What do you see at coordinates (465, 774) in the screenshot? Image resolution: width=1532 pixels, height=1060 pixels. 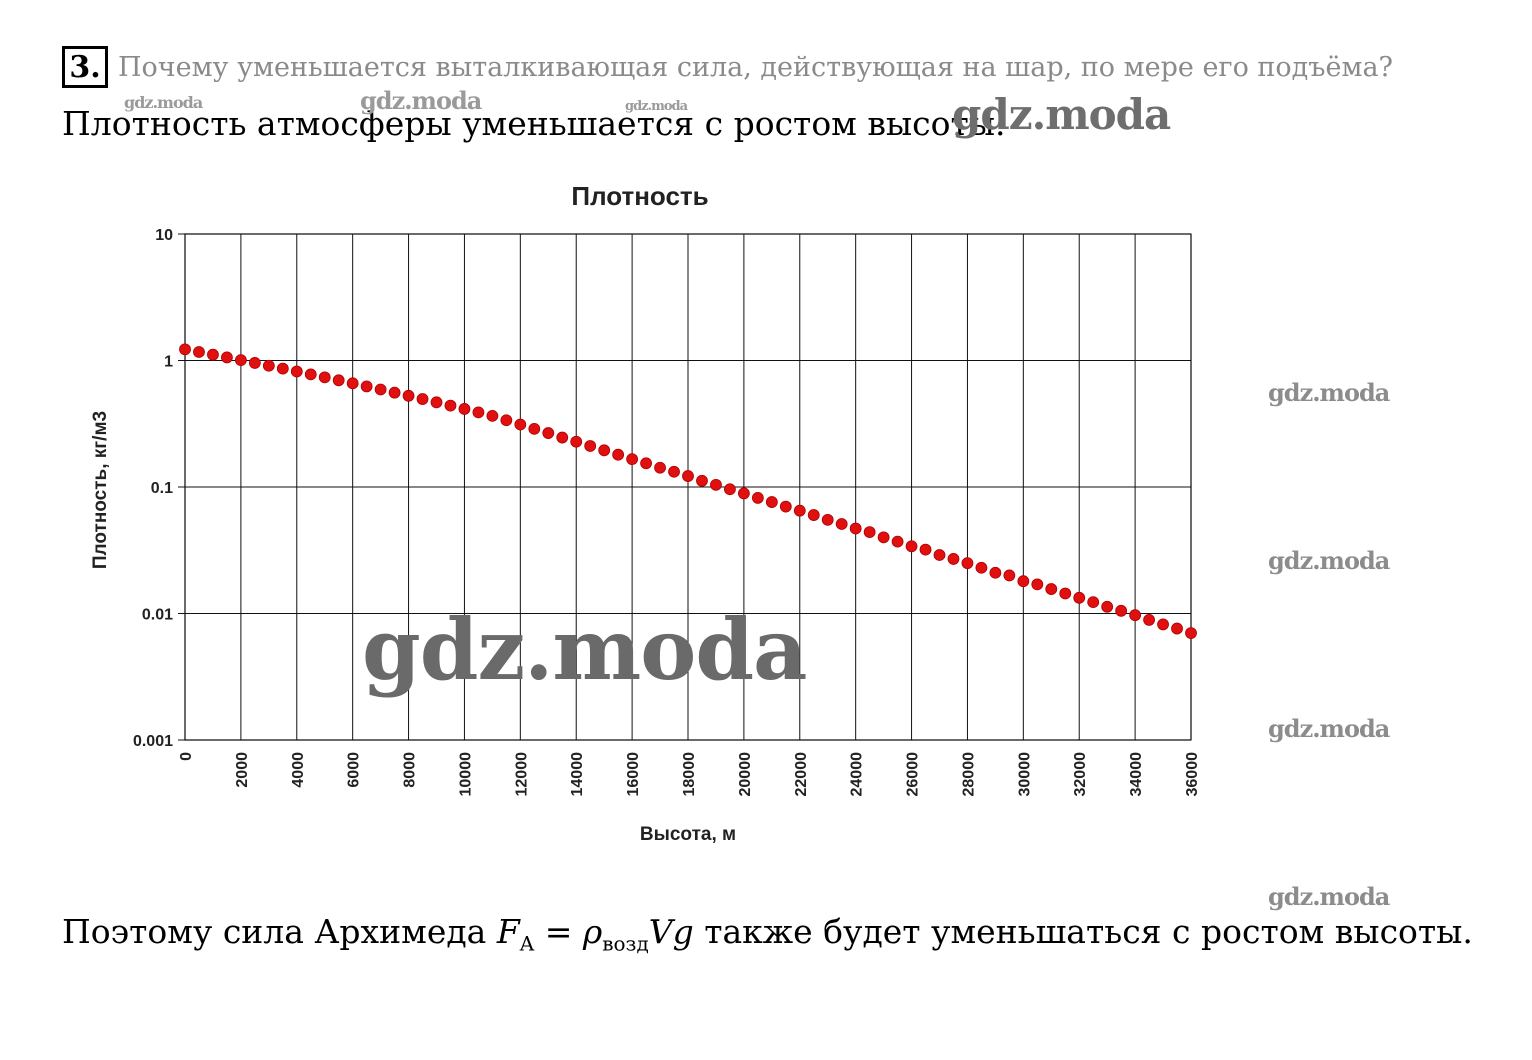 I see `x-tick-label: 10000` at bounding box center [465, 774].